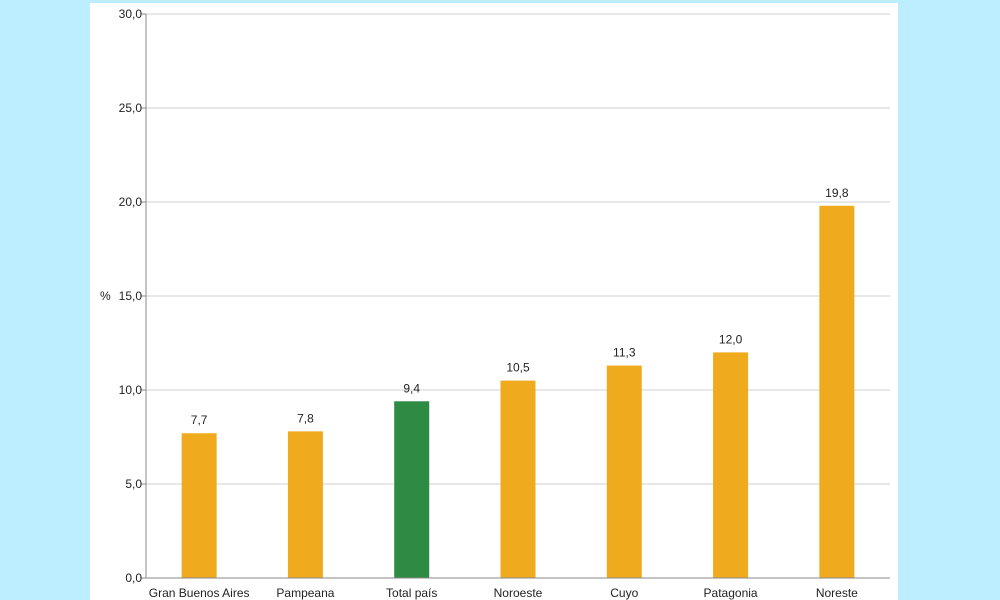  What do you see at coordinates (518, 368) in the screenshot?
I see `data-label: 10,5` at bounding box center [518, 368].